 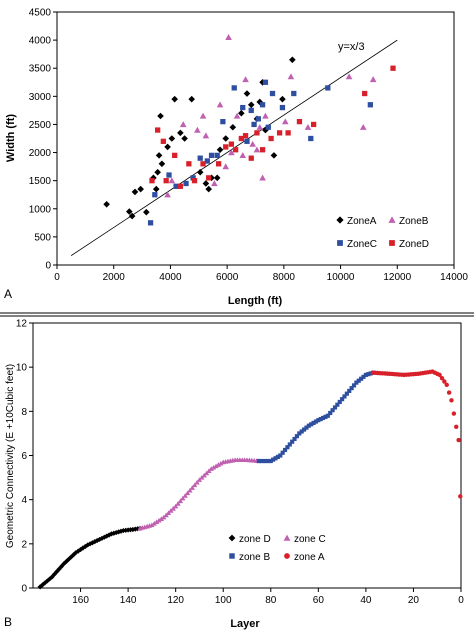 What do you see at coordinates (245, 624) in the screenshot?
I see `panel-b-xlabel: Layer` at bounding box center [245, 624].